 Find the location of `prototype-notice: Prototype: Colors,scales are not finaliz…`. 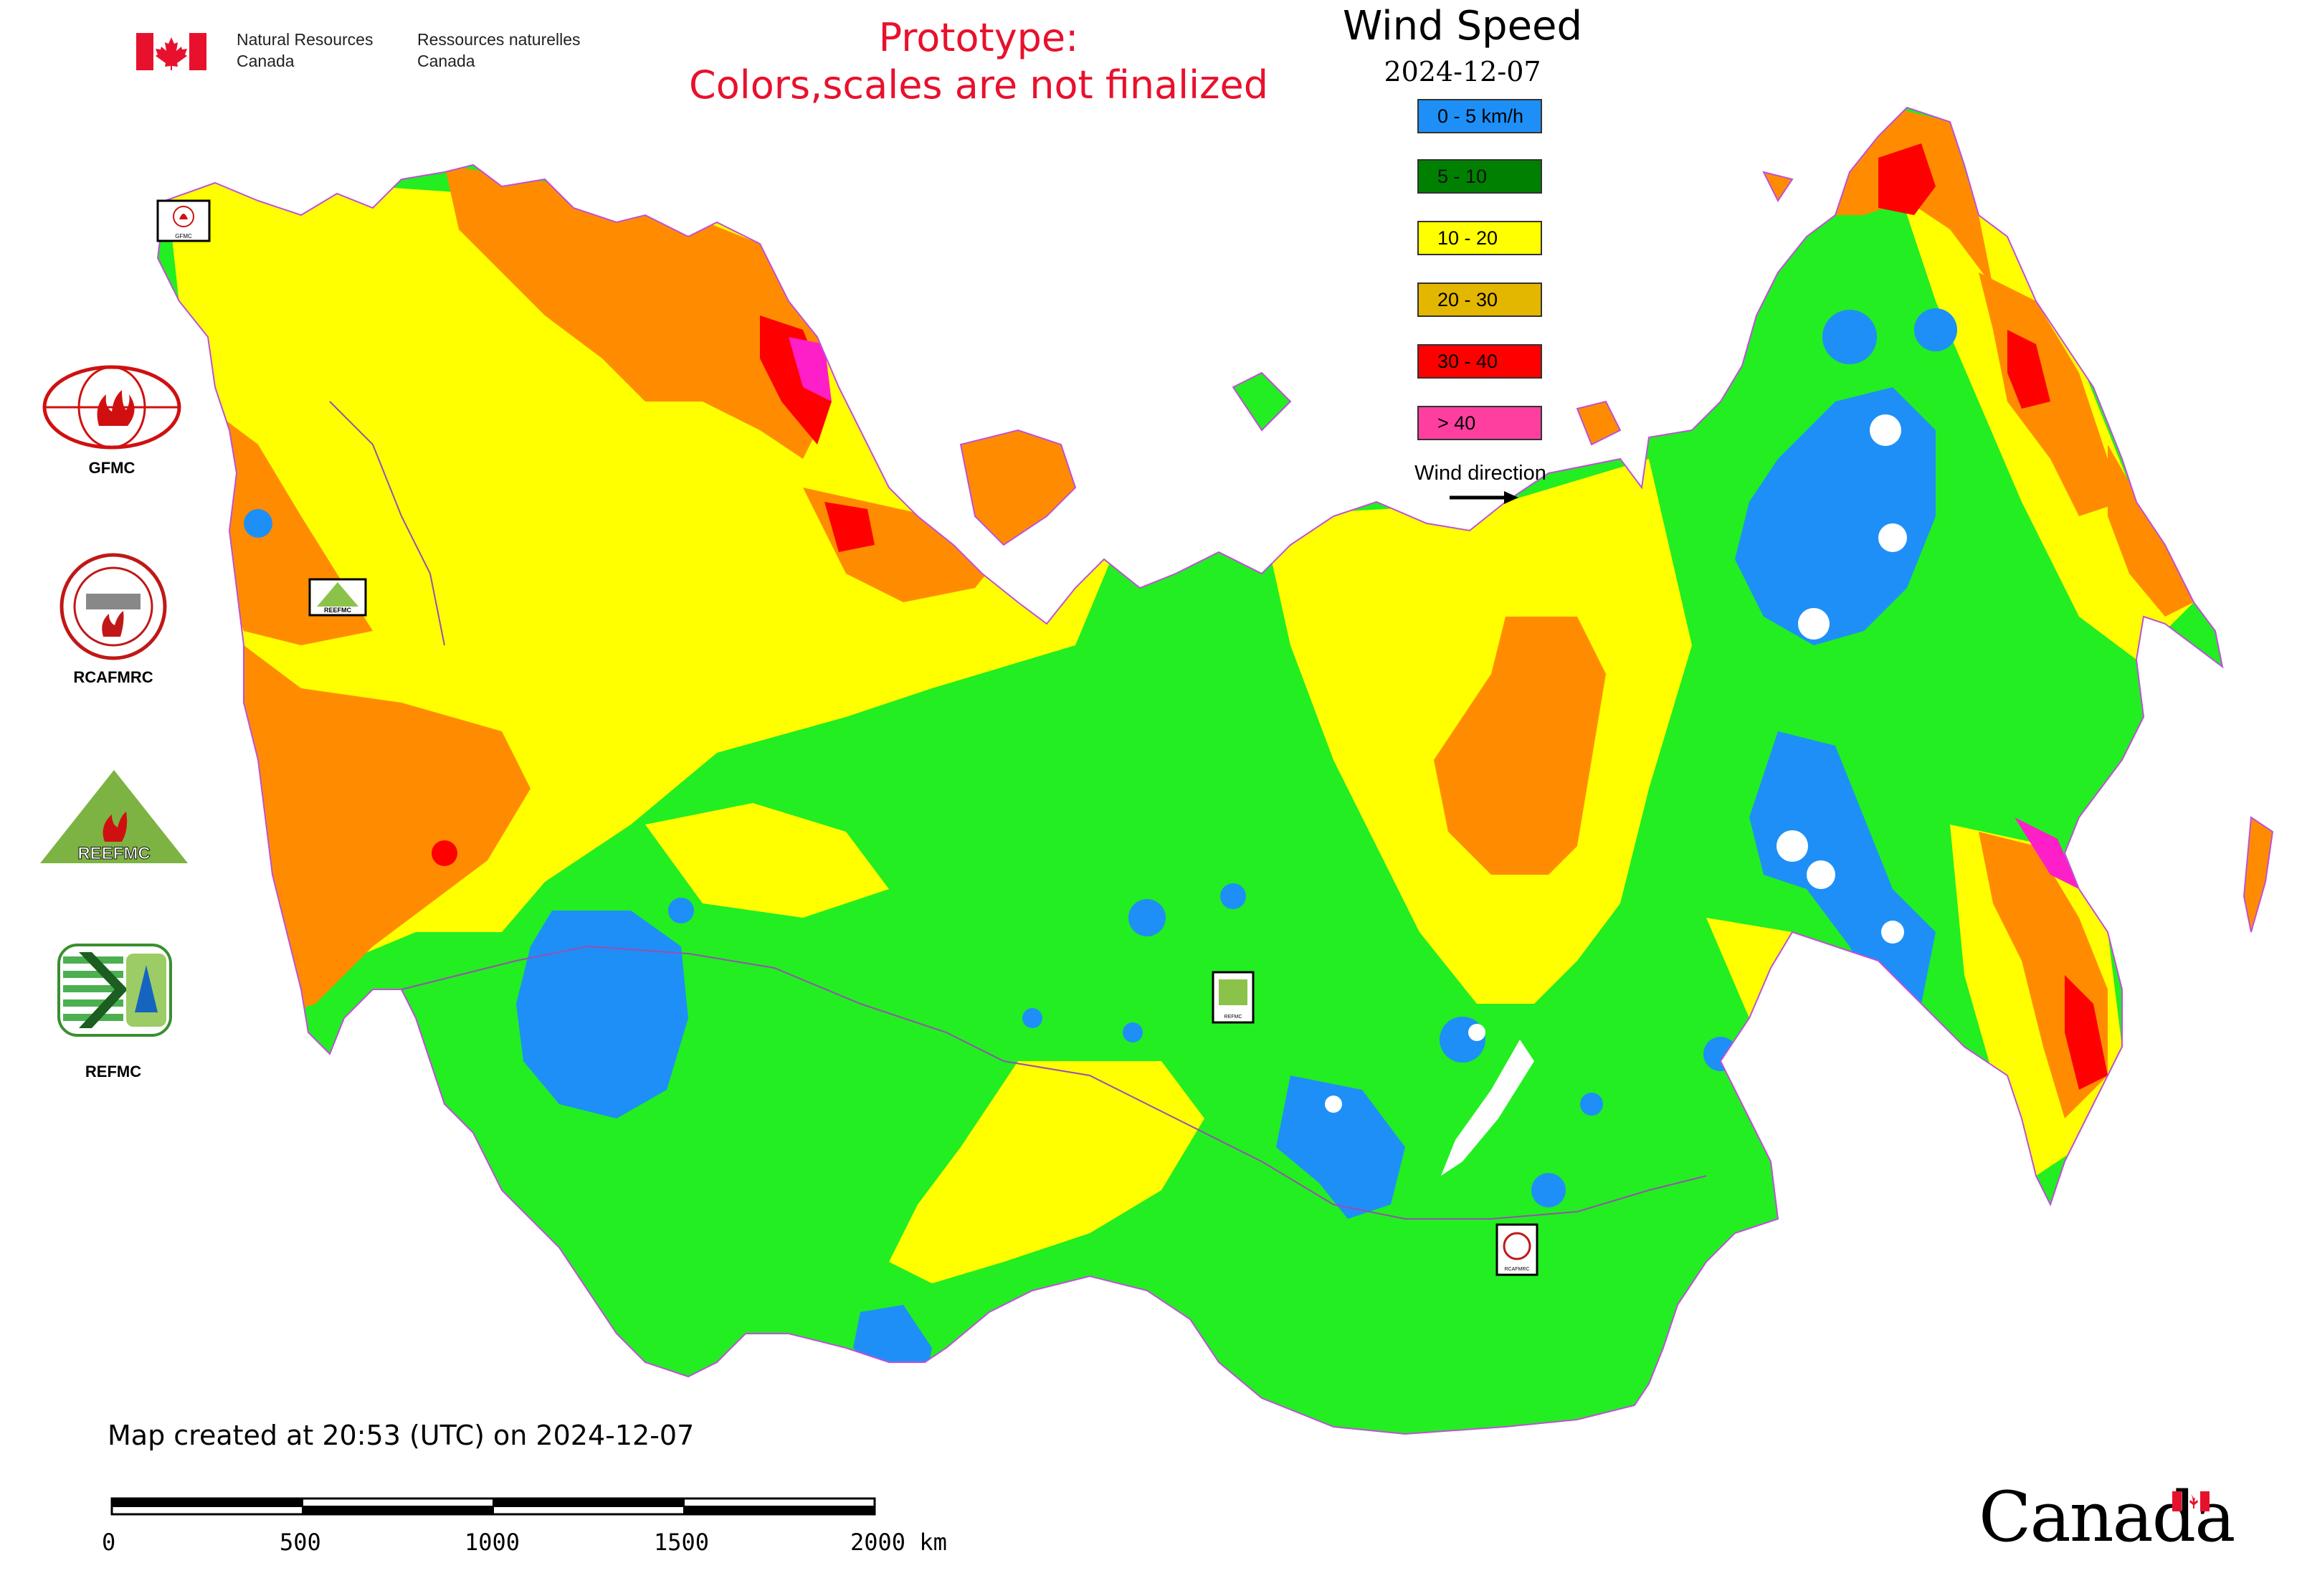

prototype-notice: Prototype: Colors,scales are not finaliz… is located at coordinates (979, 61).